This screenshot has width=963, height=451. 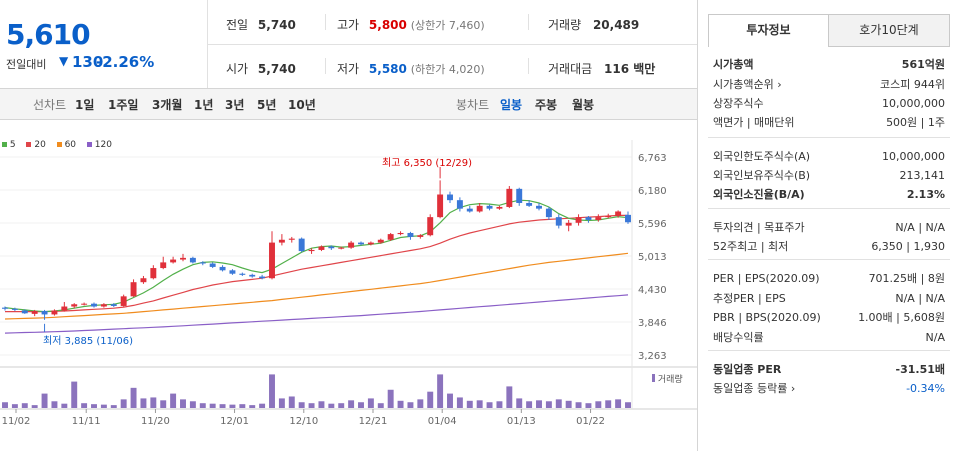 What do you see at coordinates (829, 104) in the screenshot?
I see `info-row: 상장주식수 10,000,000` at bounding box center [829, 104].